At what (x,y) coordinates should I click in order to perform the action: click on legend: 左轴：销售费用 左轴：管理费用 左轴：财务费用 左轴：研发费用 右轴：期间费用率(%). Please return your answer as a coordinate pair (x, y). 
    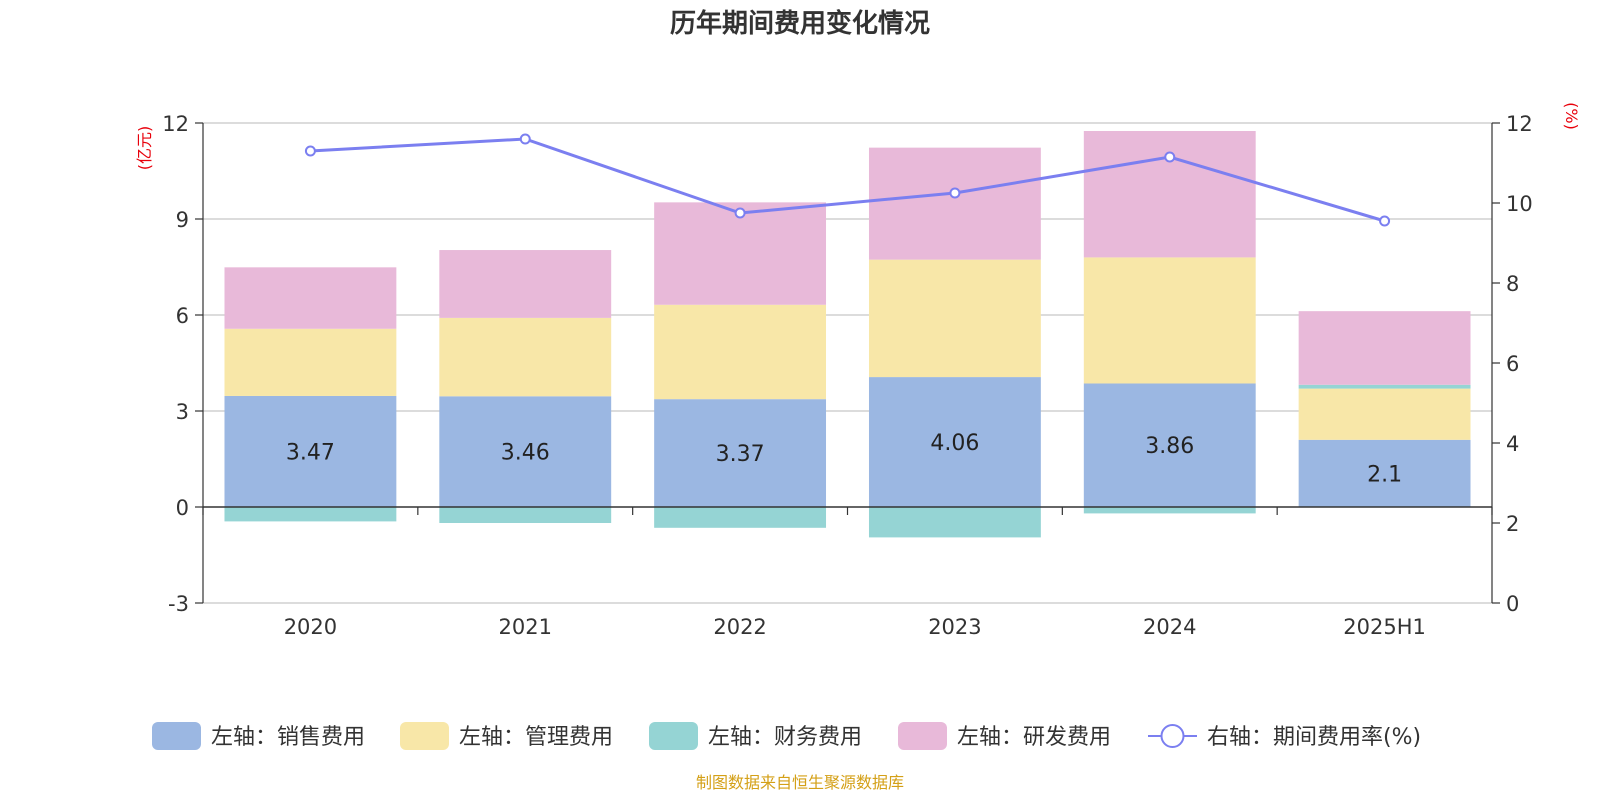
    Looking at the image, I should click on (786, 736).